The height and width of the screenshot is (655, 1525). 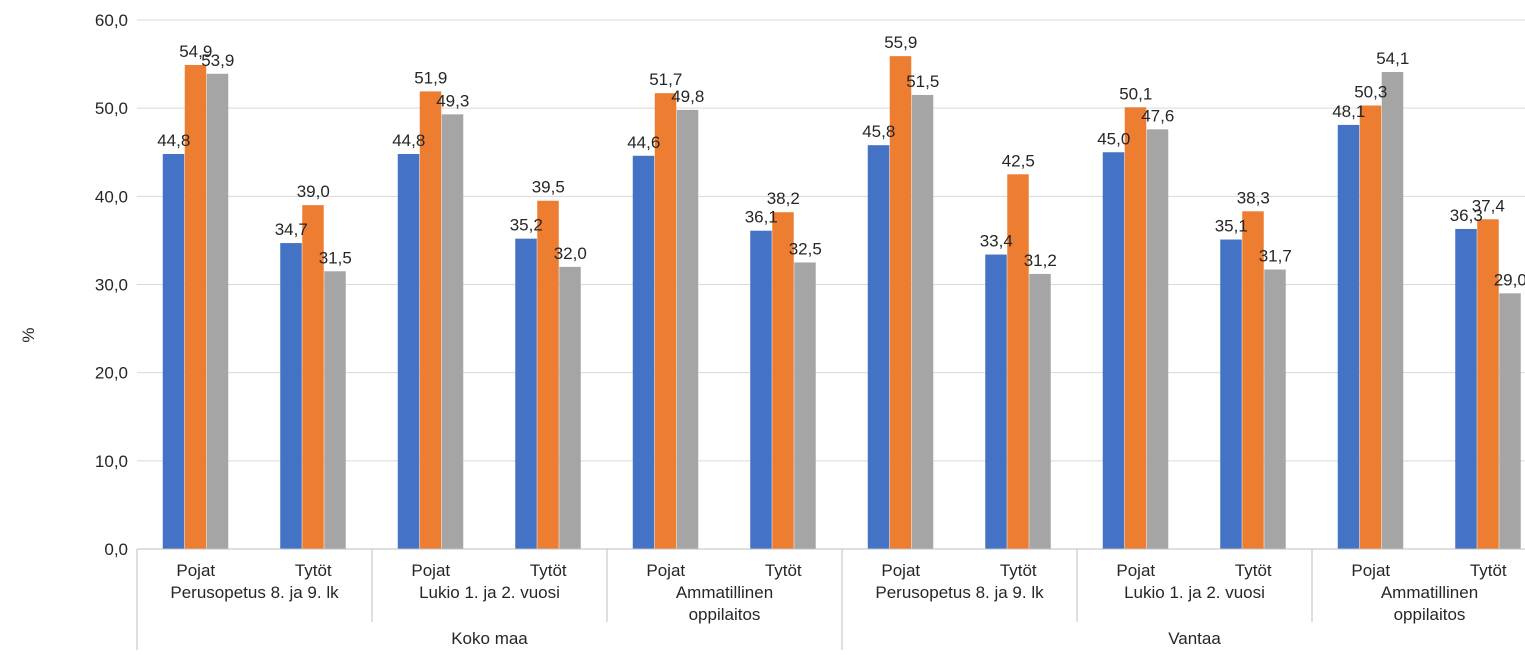 What do you see at coordinates (217, 60) in the screenshot?
I see `data-label: 53,9` at bounding box center [217, 60].